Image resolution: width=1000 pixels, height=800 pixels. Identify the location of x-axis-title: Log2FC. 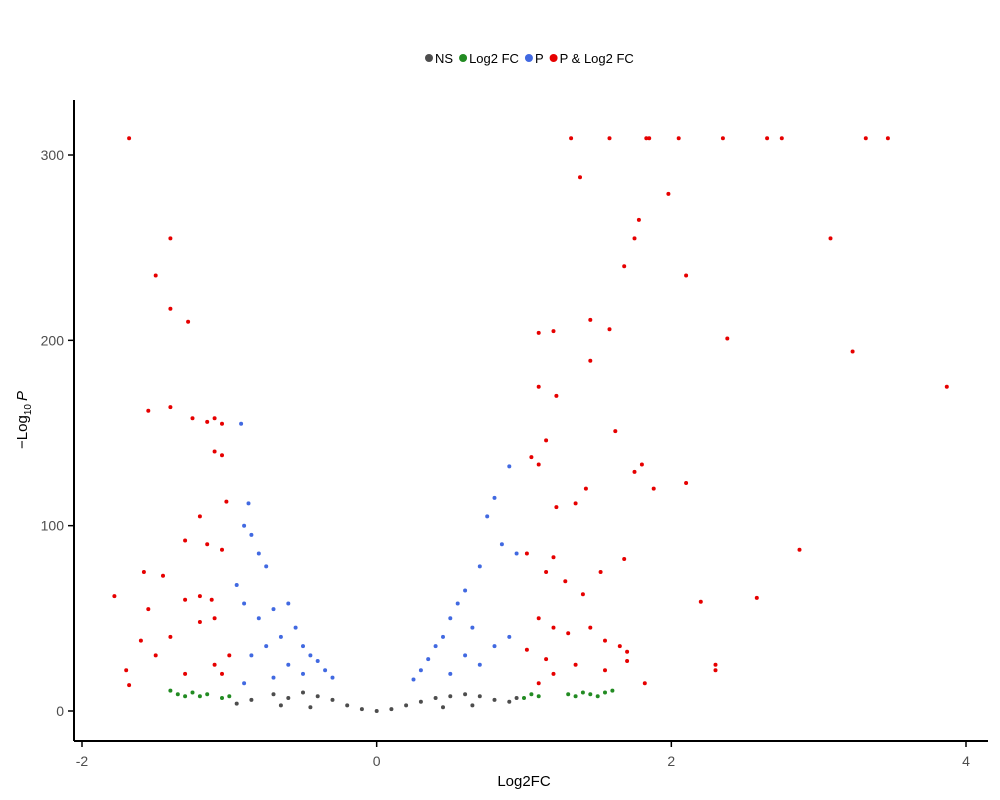
(524, 781).